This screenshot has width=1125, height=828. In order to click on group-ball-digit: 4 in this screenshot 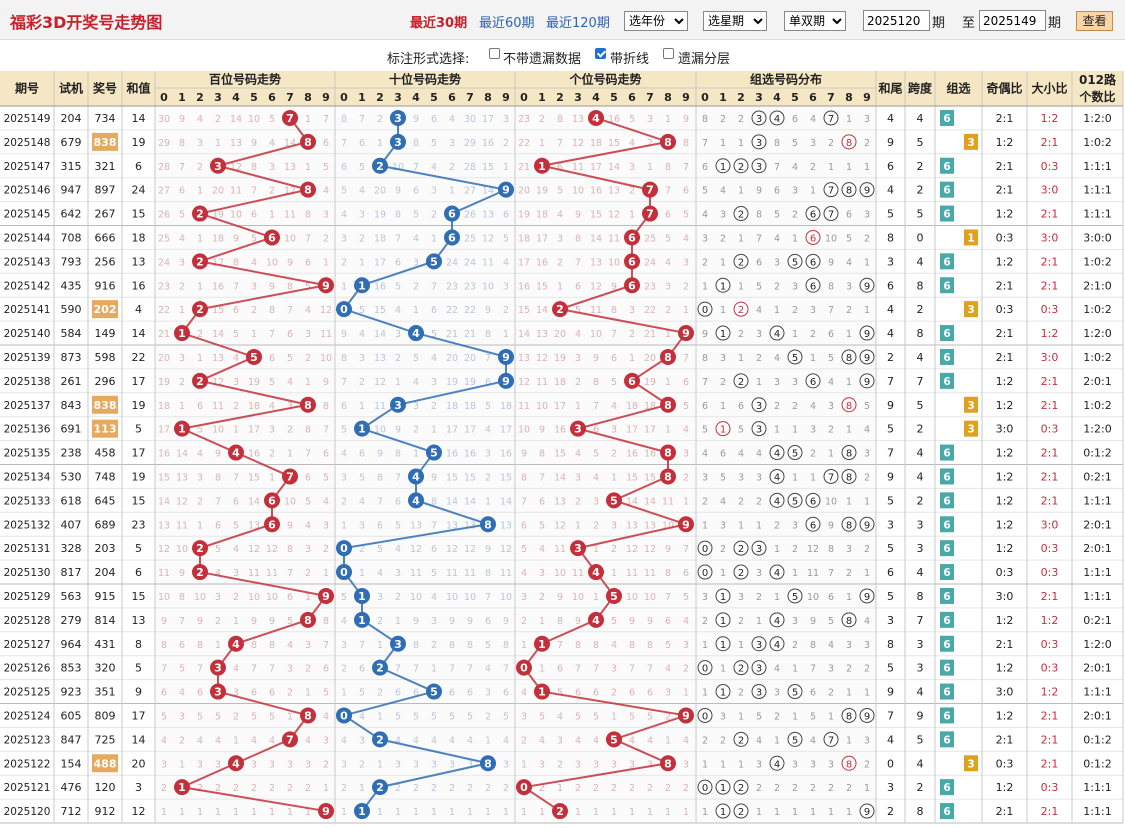, I will do `click(777, 334)`.